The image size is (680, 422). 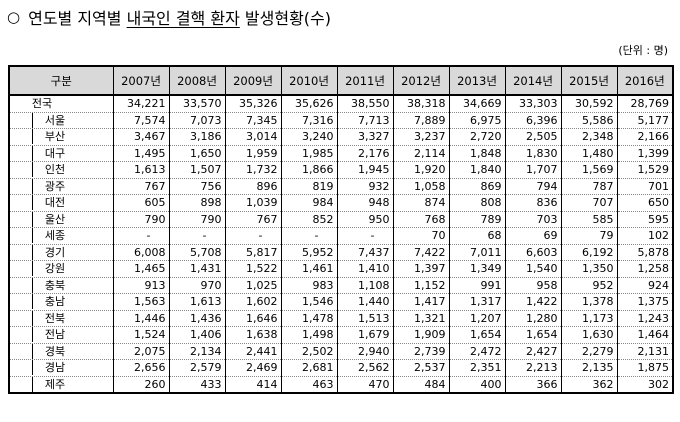 What do you see at coordinates (55, 137) in the screenshot?
I see `row-region-label: 부산` at bounding box center [55, 137].